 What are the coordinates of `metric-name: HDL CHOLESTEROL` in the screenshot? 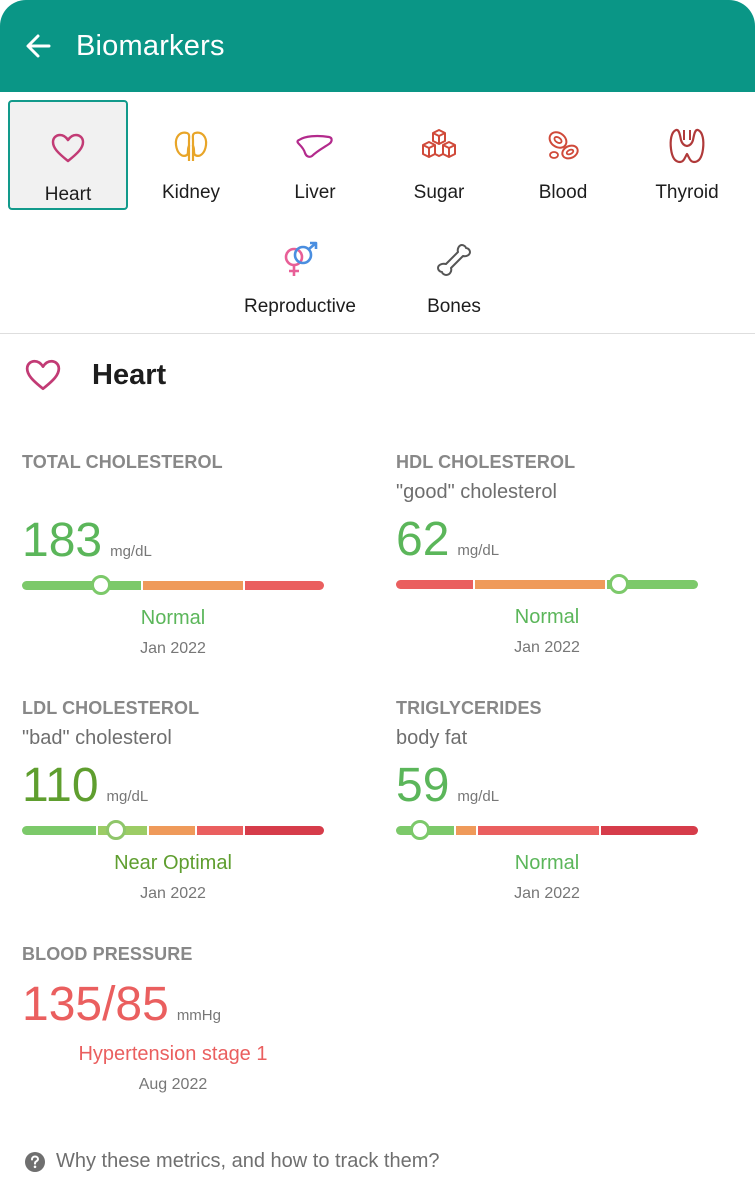 It's located at (486, 462).